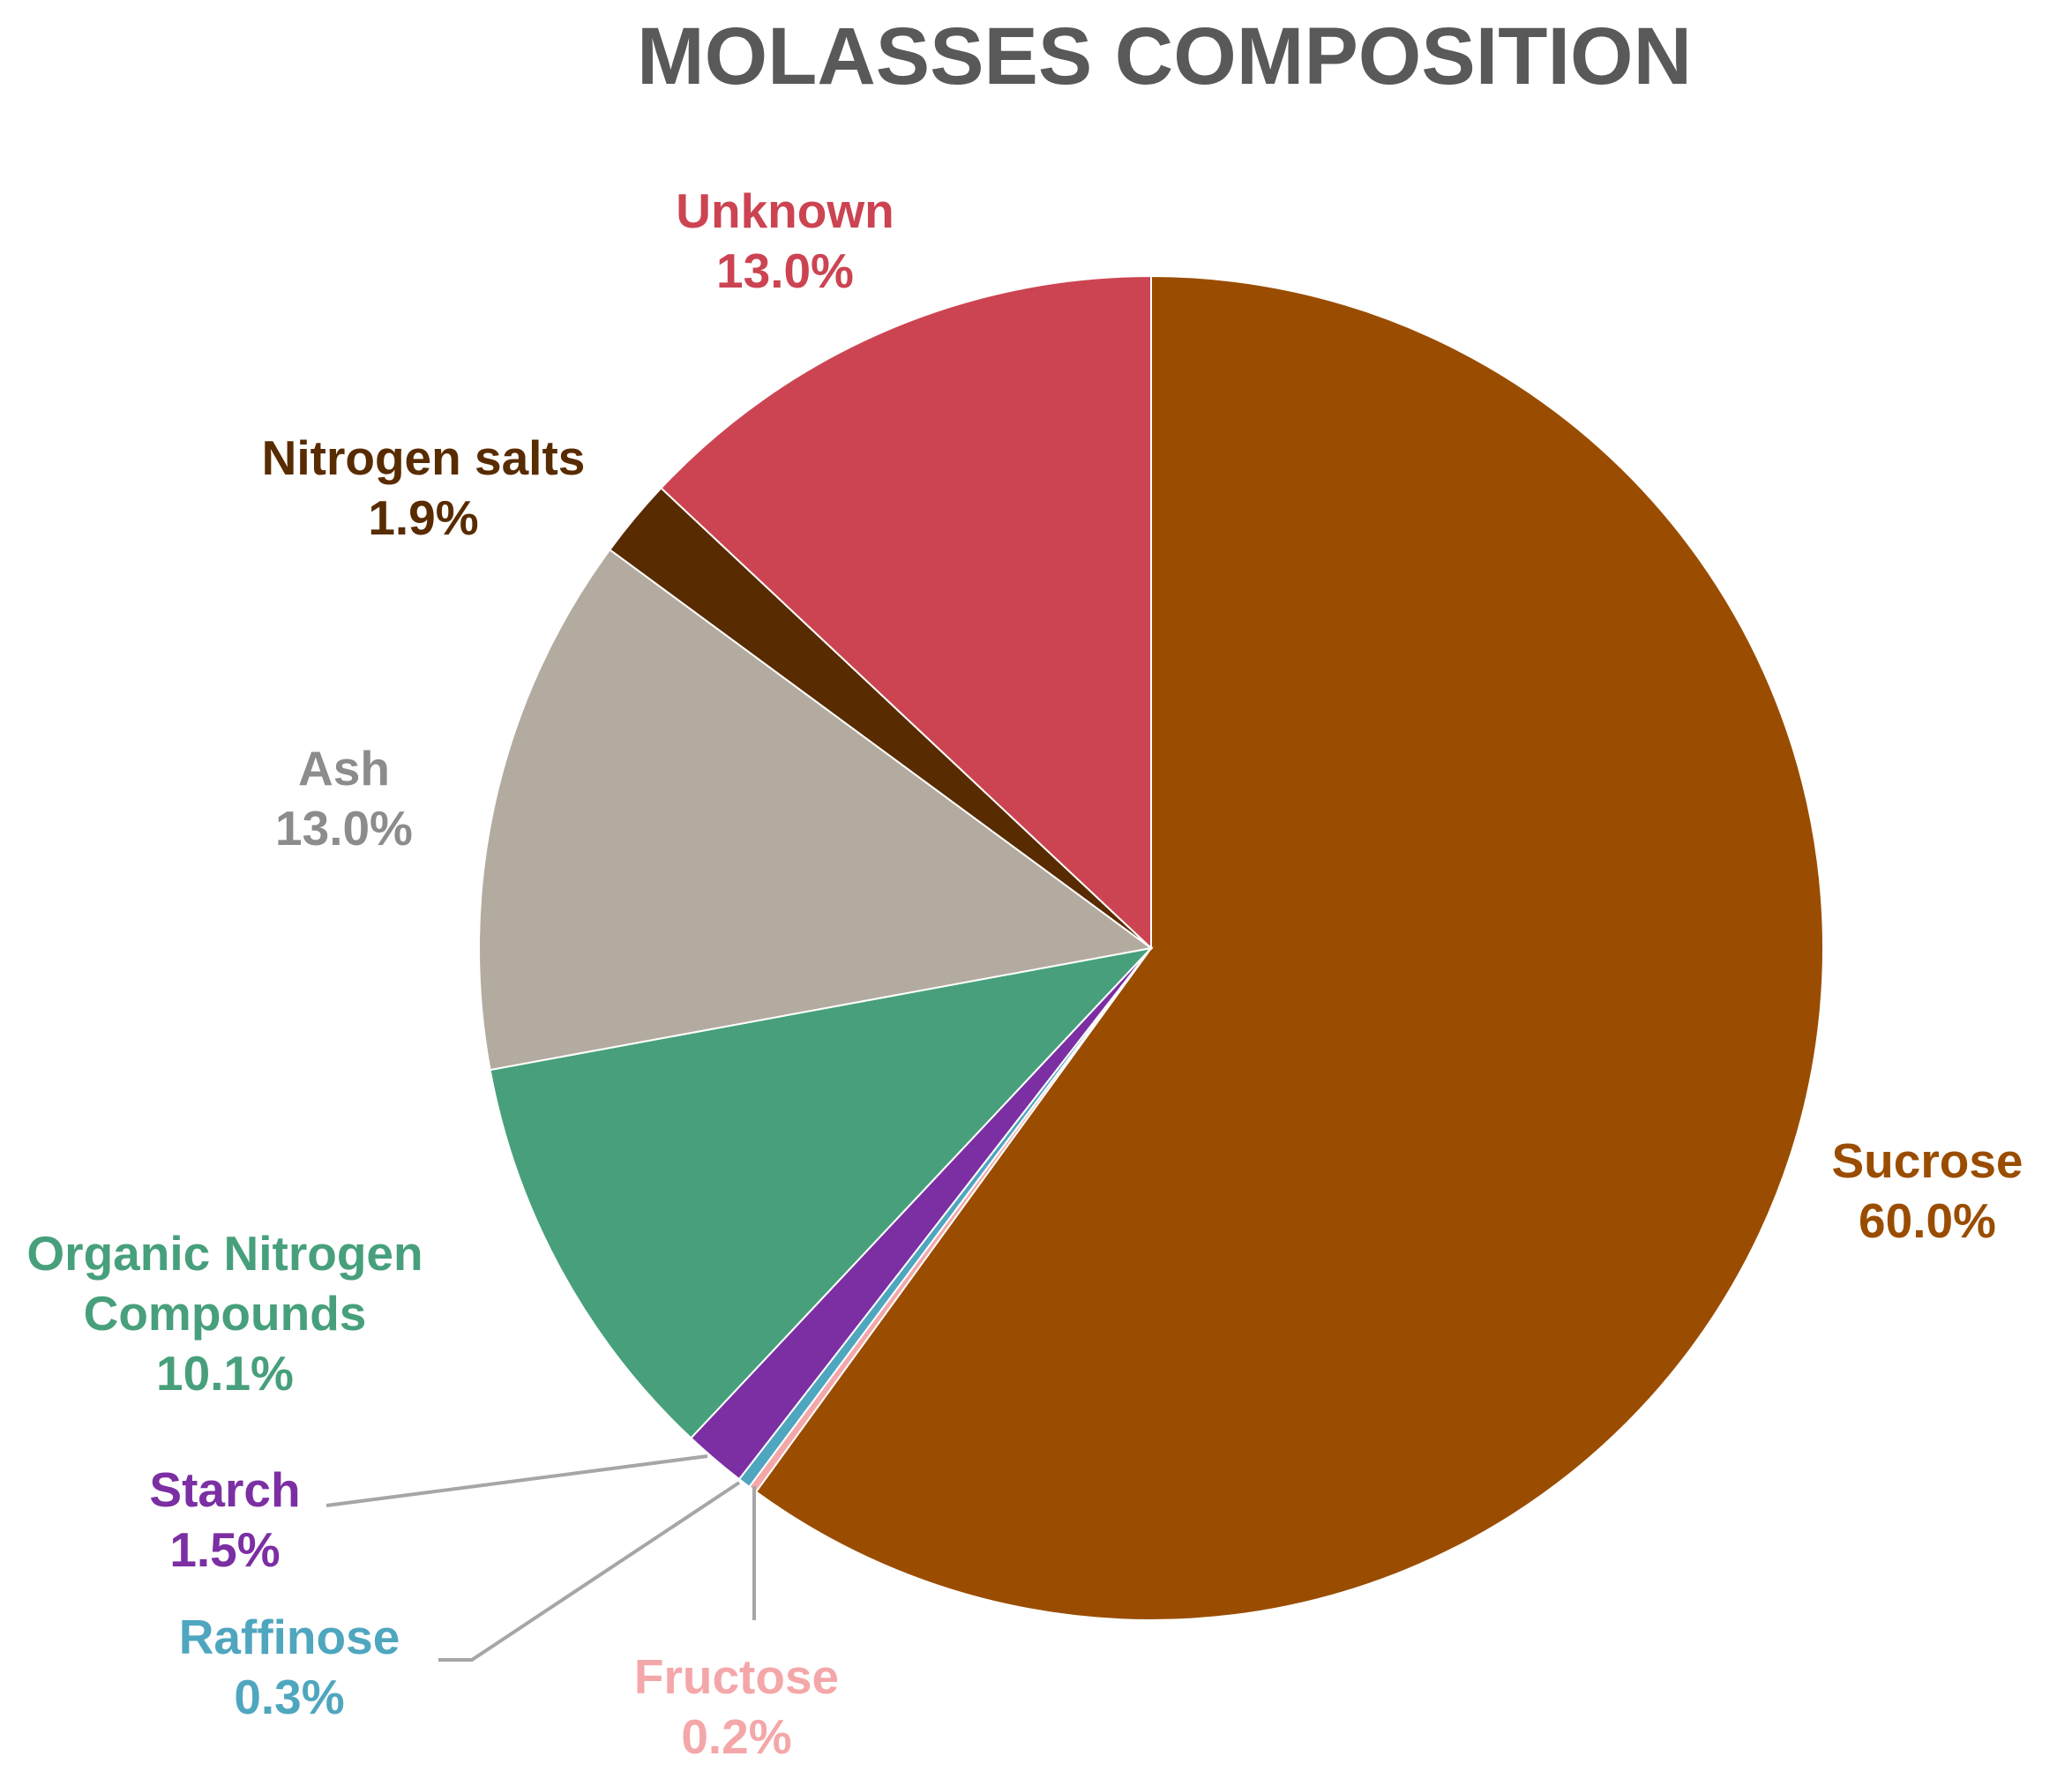  What do you see at coordinates (821, 1192) in the screenshot?
I see `pie-slice-organic-nitrogen-compounds` at bounding box center [821, 1192].